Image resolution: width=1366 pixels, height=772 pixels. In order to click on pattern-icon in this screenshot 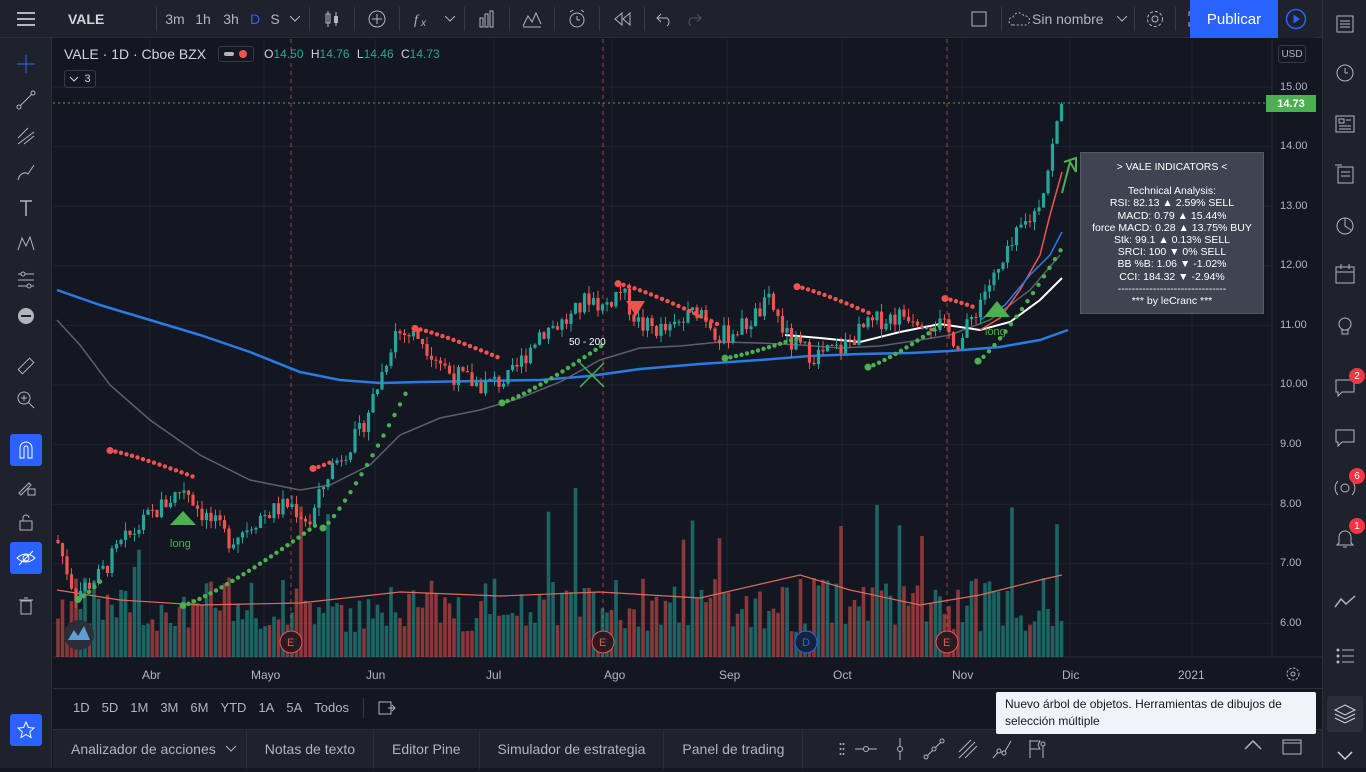, I will do `click(26, 244)`.